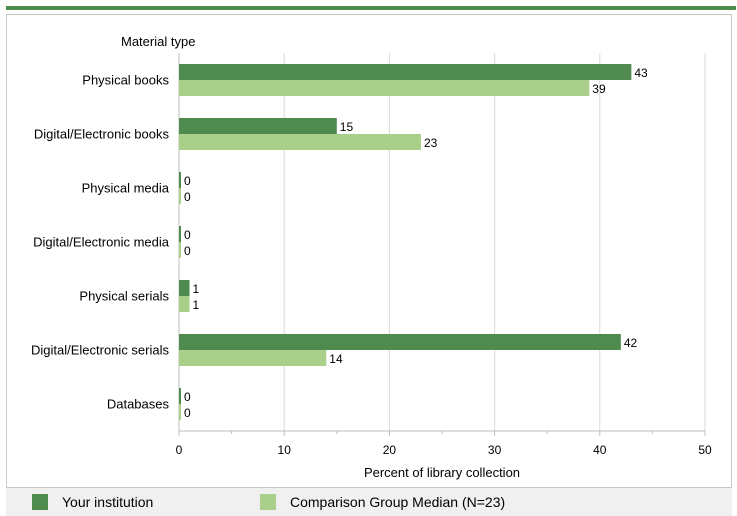  Describe the element at coordinates (179, 450) in the screenshot. I see `x-tick-label: 0` at that location.